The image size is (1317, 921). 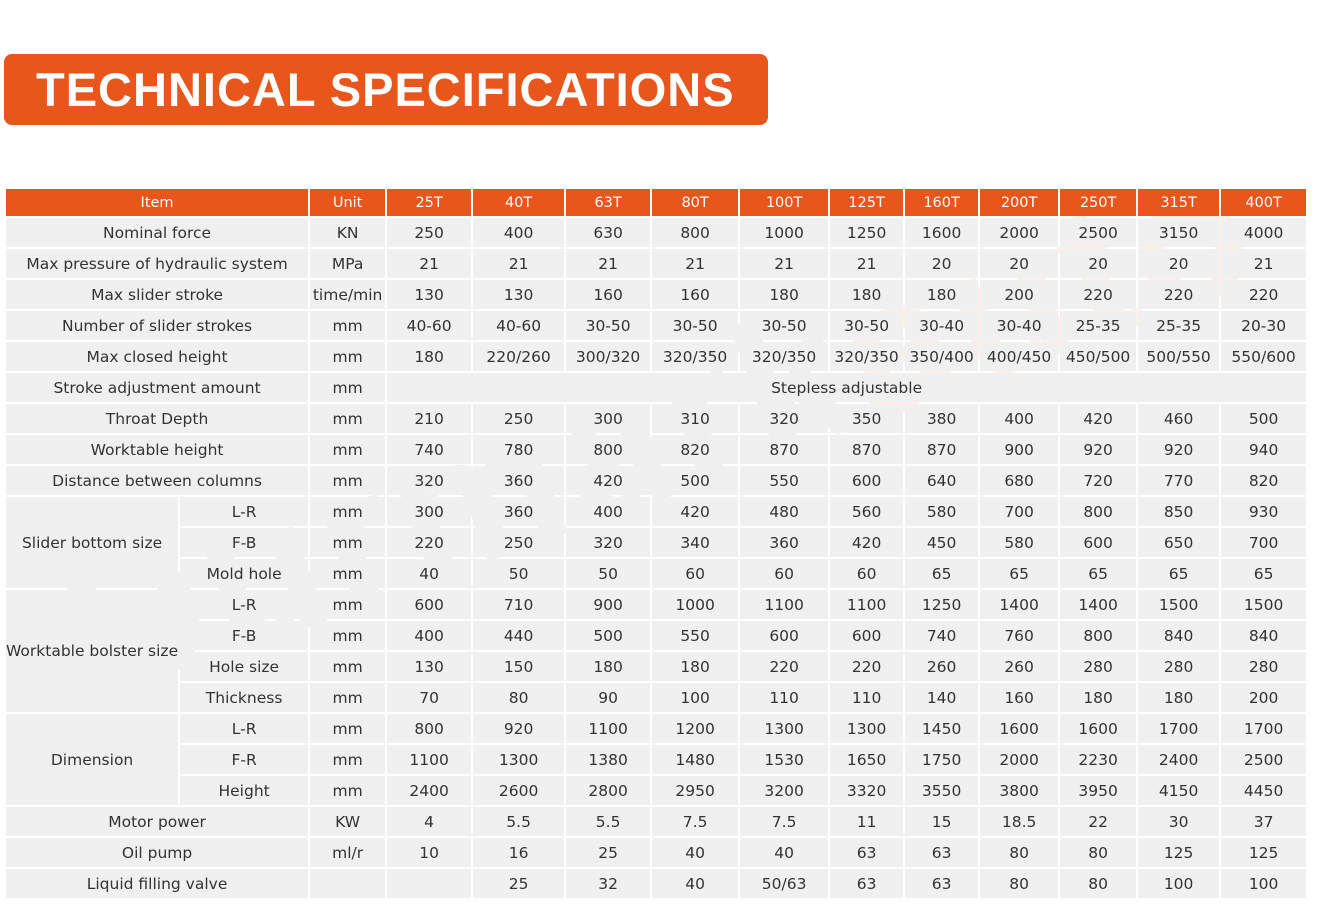 What do you see at coordinates (608, 202) in the screenshot?
I see `column-header-model: 63T` at bounding box center [608, 202].